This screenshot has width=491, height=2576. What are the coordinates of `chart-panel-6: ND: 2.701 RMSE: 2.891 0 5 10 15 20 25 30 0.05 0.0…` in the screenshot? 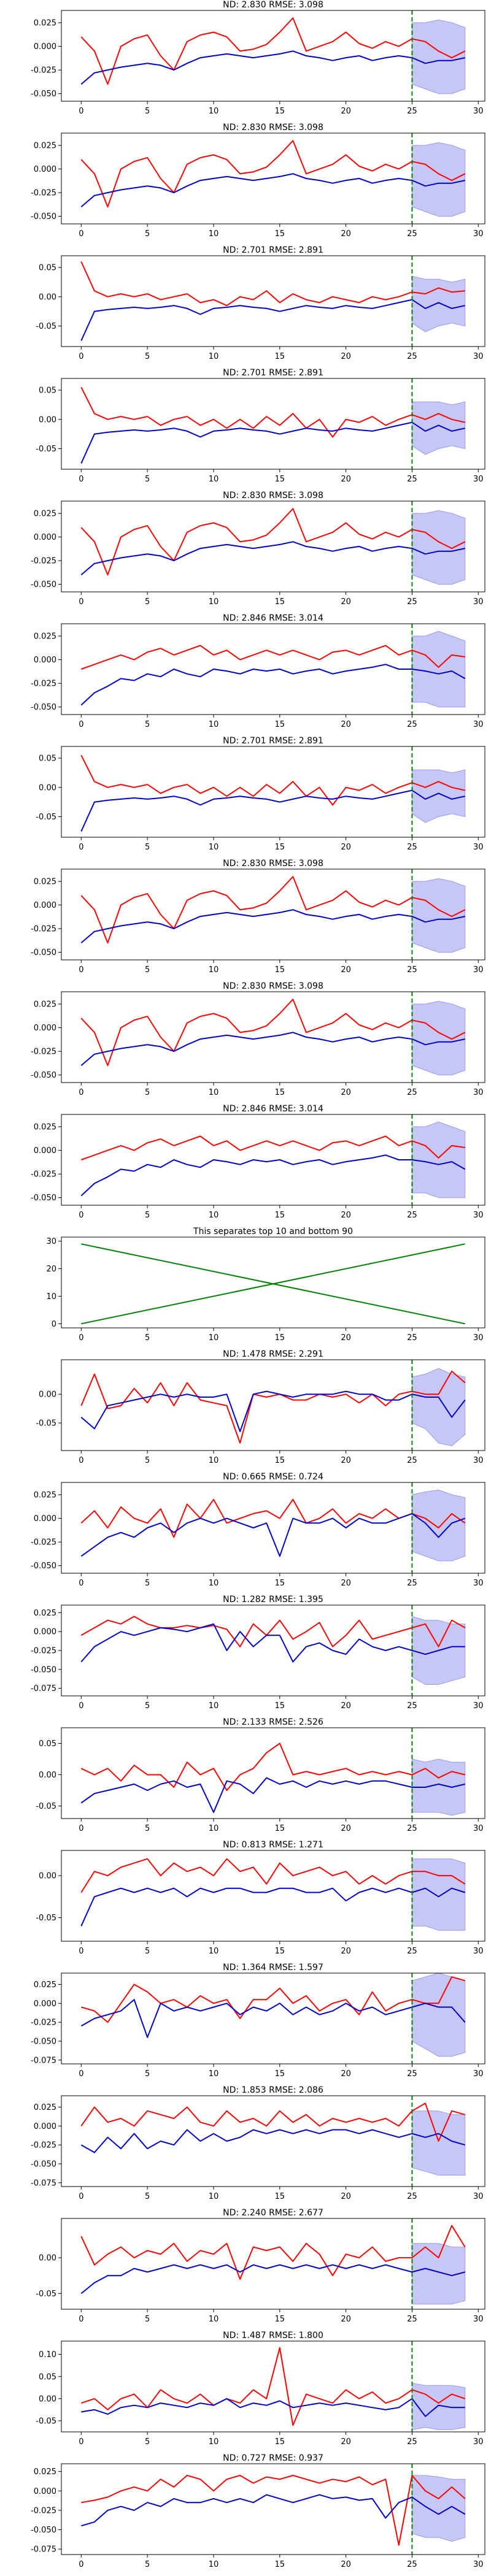 It's located at (260, 794).